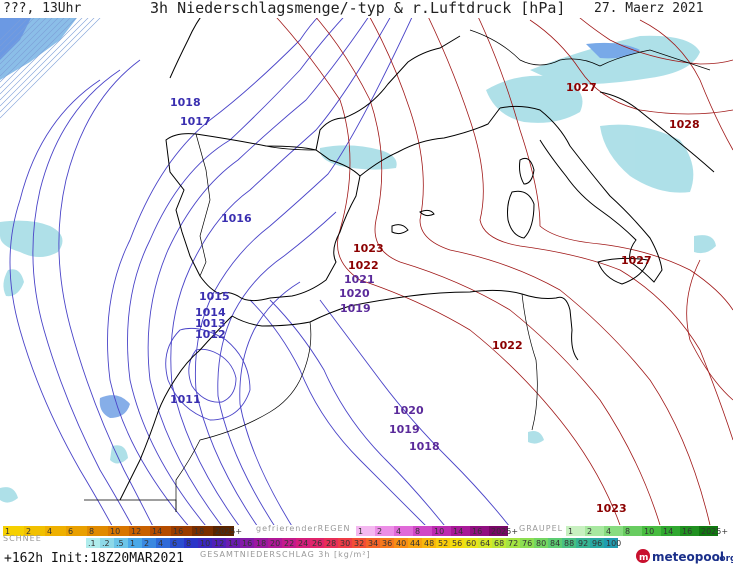  Describe the element at coordinates (705, 244) in the screenshot. I see `precip-area-south-italy` at that location.